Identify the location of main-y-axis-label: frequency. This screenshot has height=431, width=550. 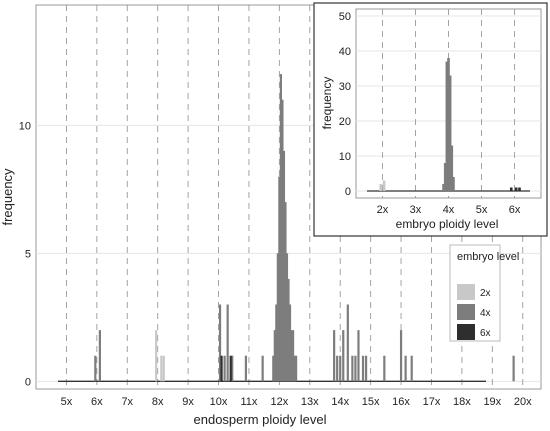
(7, 197).